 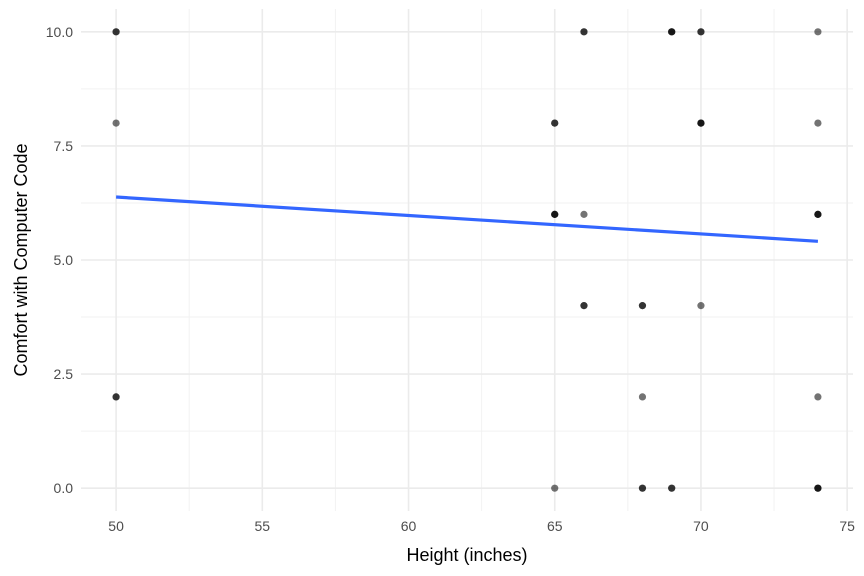 I want to click on x-tick-label: 55, so click(x=263, y=526).